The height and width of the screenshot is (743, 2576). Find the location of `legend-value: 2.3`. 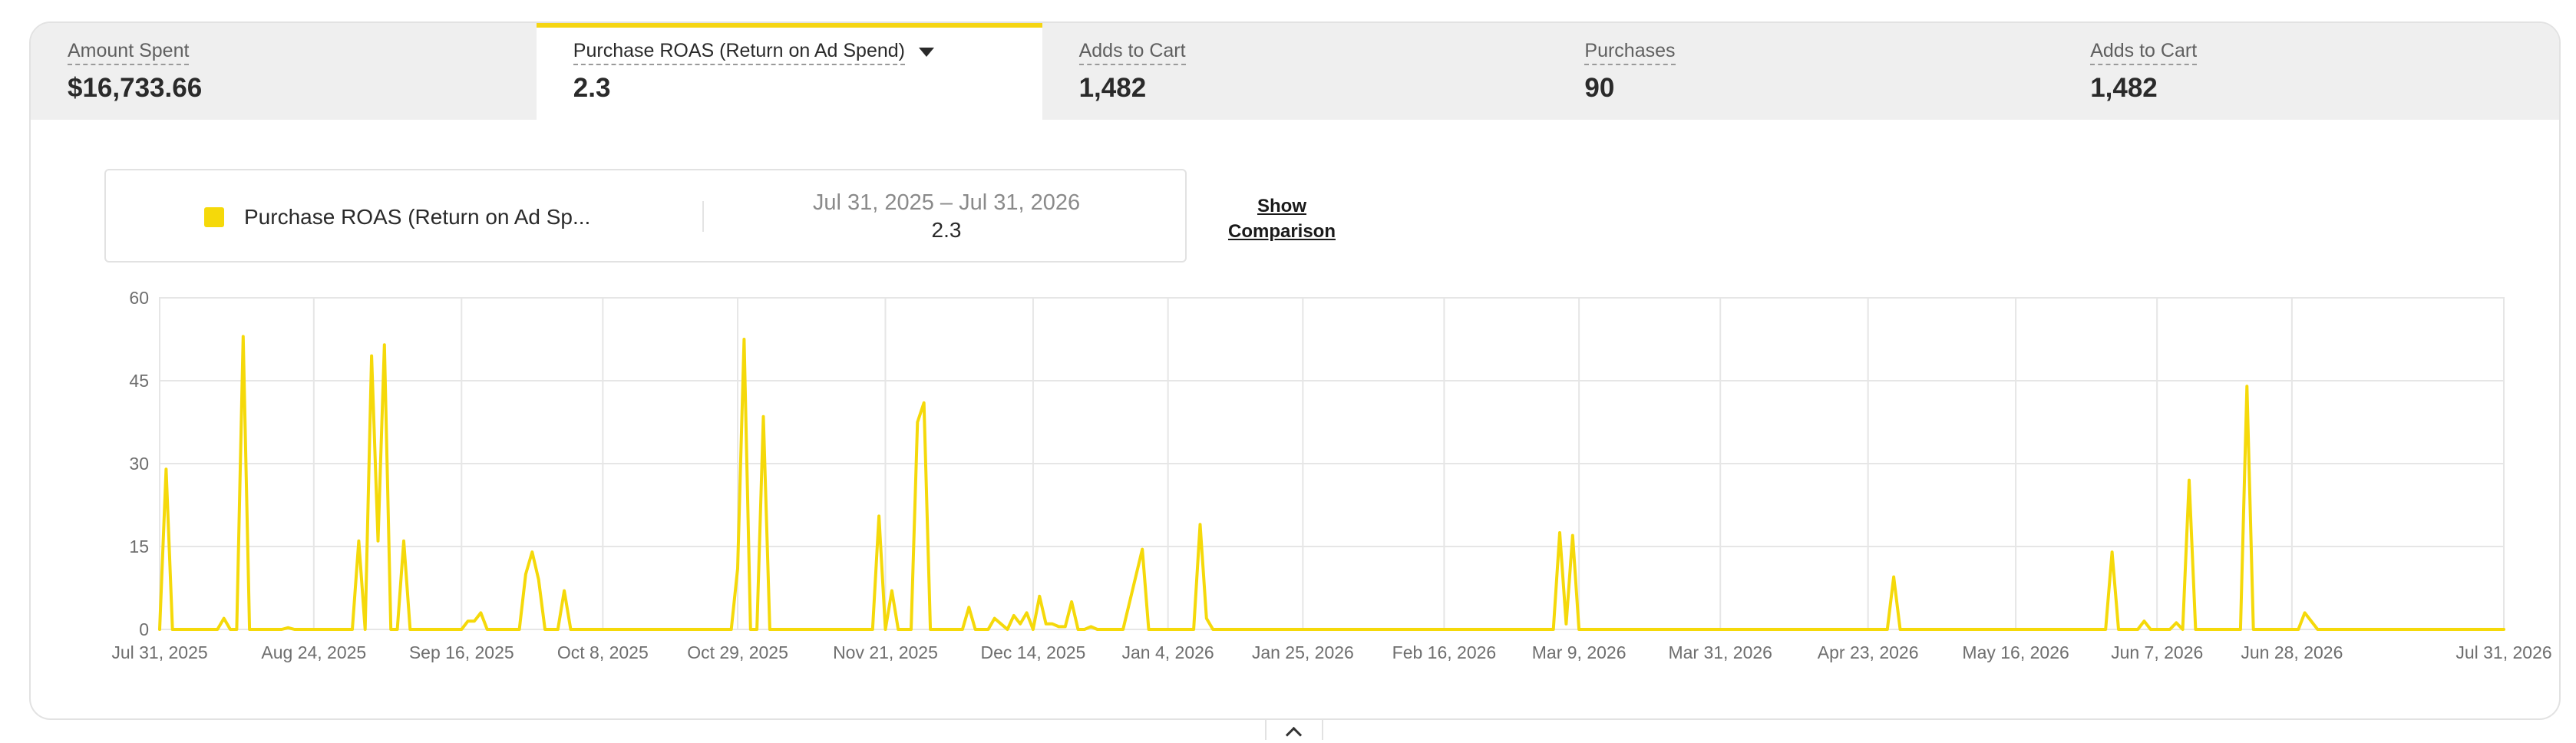

legend-value: 2.3 is located at coordinates (946, 230).